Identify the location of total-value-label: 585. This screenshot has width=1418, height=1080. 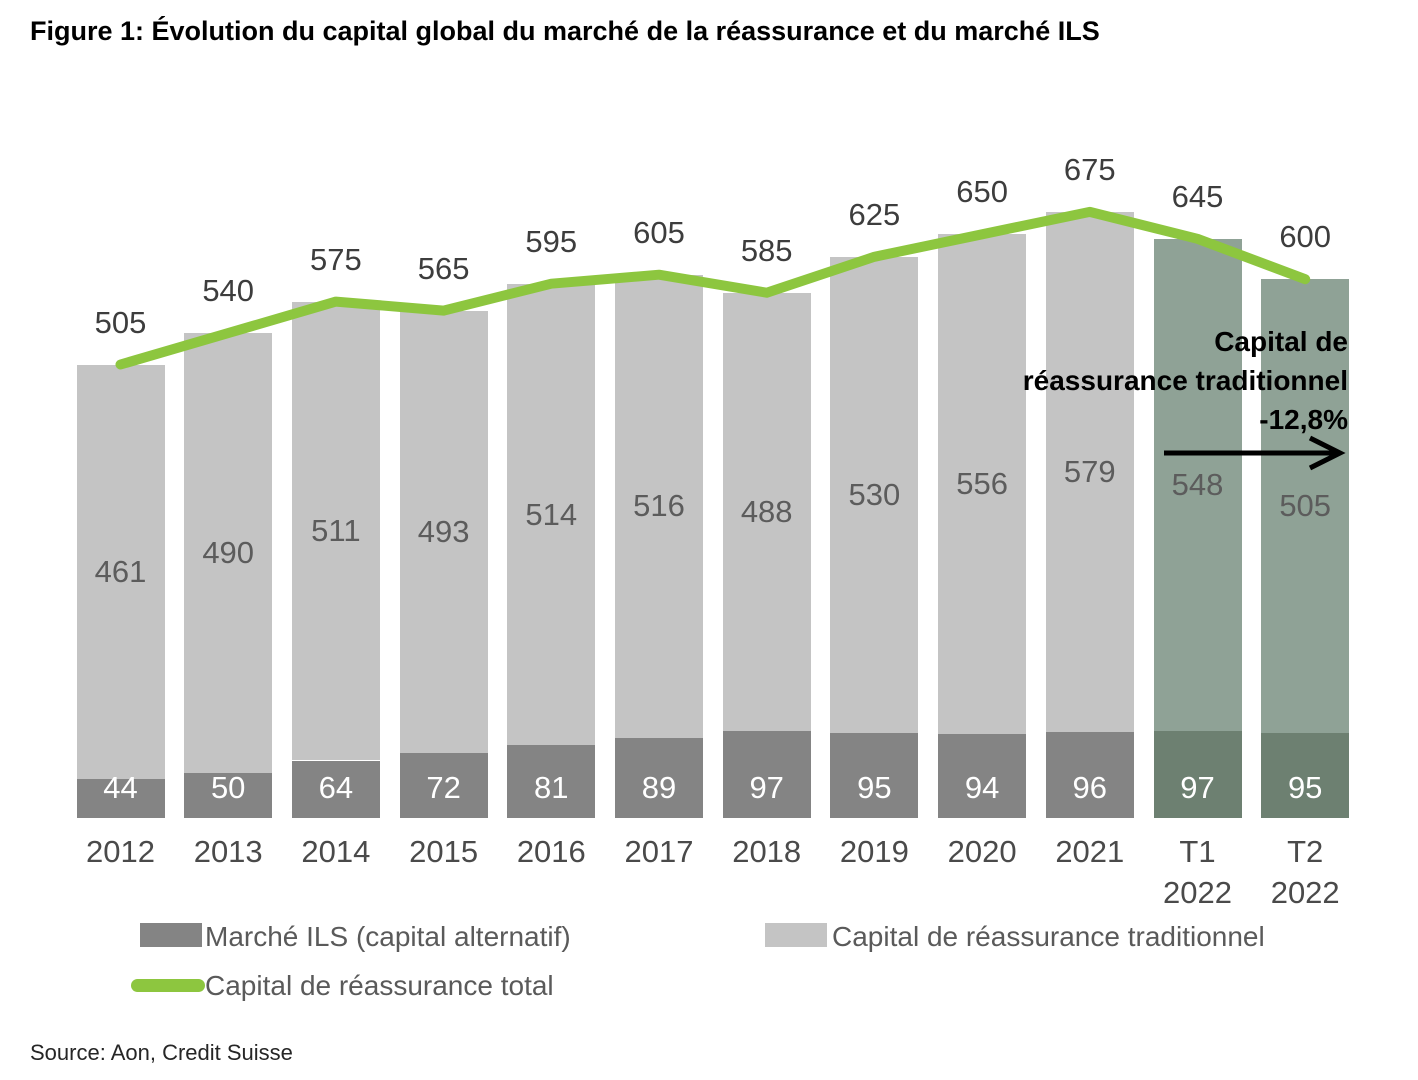
(766, 250).